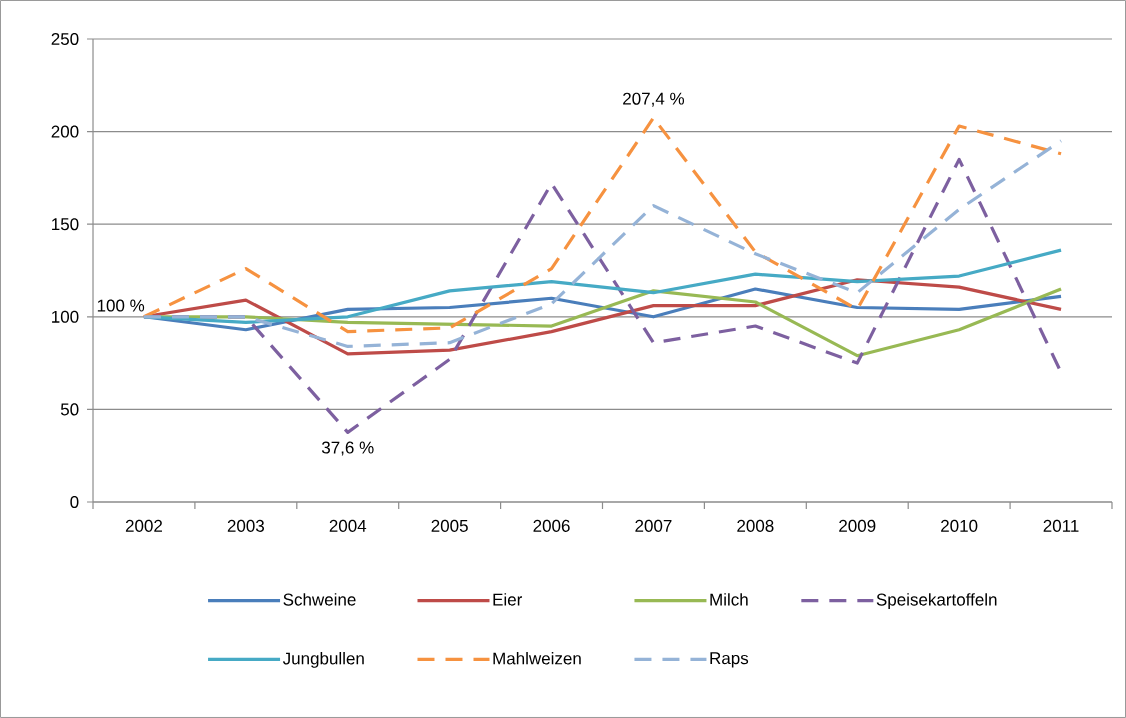  I want to click on x-tick-label: 2008, so click(755, 525).